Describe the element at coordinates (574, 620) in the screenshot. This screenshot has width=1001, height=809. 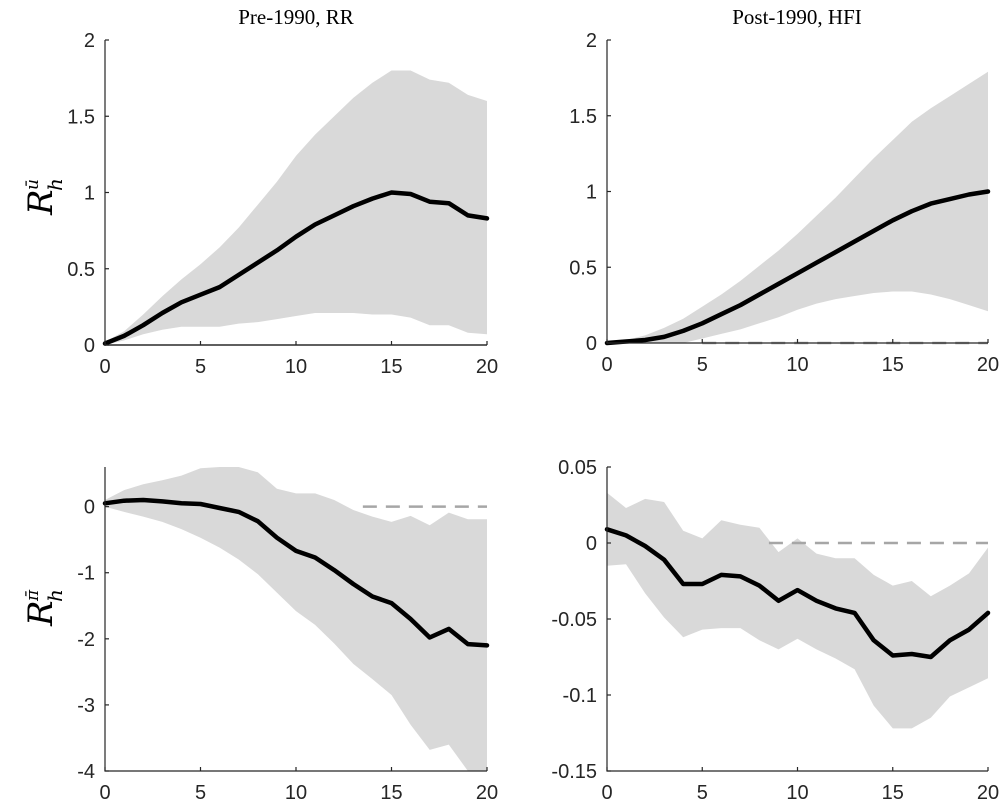
I see `y-tick-label: -0.05` at that location.